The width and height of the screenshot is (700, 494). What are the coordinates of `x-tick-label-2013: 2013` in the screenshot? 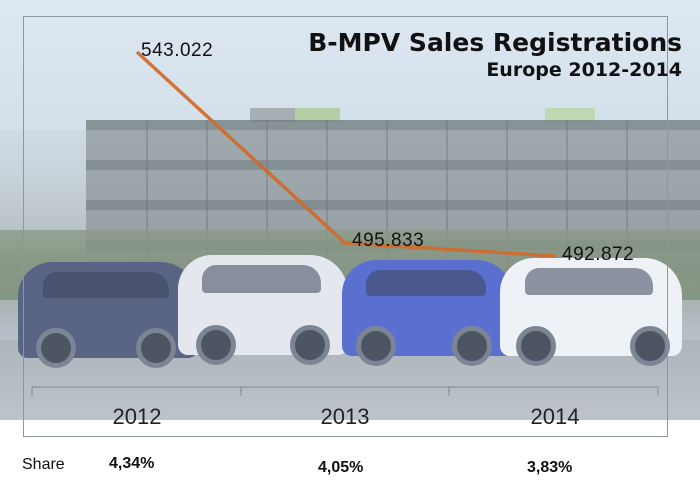 It's located at (345, 416).